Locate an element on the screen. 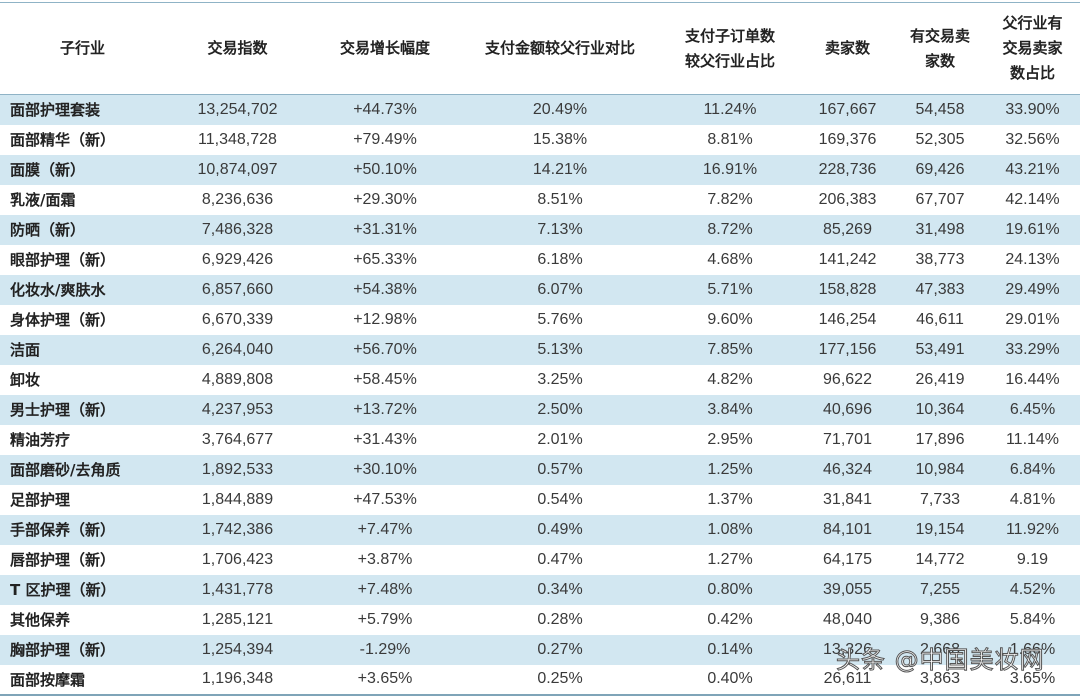 The width and height of the screenshot is (1080, 698). cell-trade-index: 4,889,808 is located at coordinates (237, 379).